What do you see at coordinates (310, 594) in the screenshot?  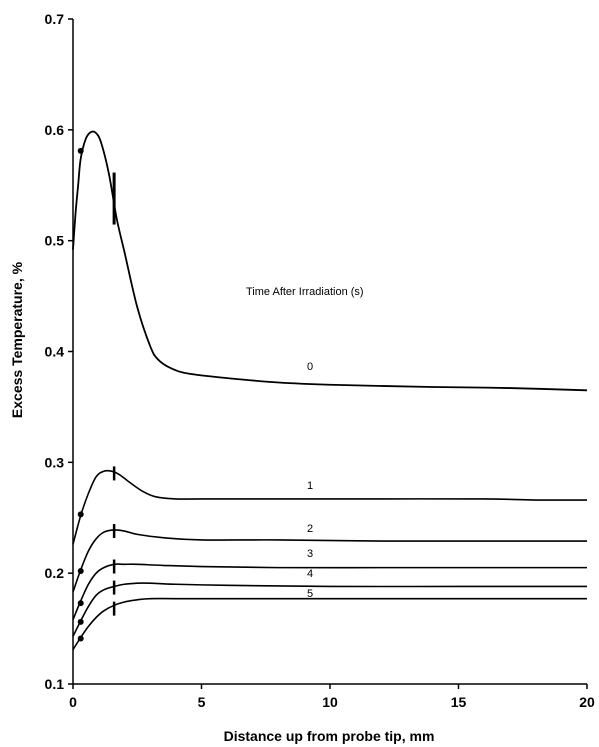 I see `series-label-5: 5` at bounding box center [310, 594].